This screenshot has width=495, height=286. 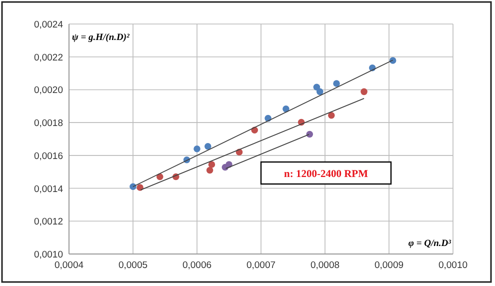 What do you see at coordinates (48, 156) in the screenshot?
I see `y-tick-label: 0,0016` at bounding box center [48, 156].